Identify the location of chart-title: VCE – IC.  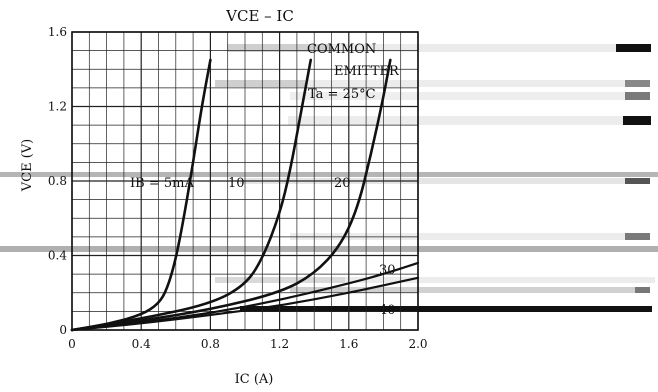
(259, 16).